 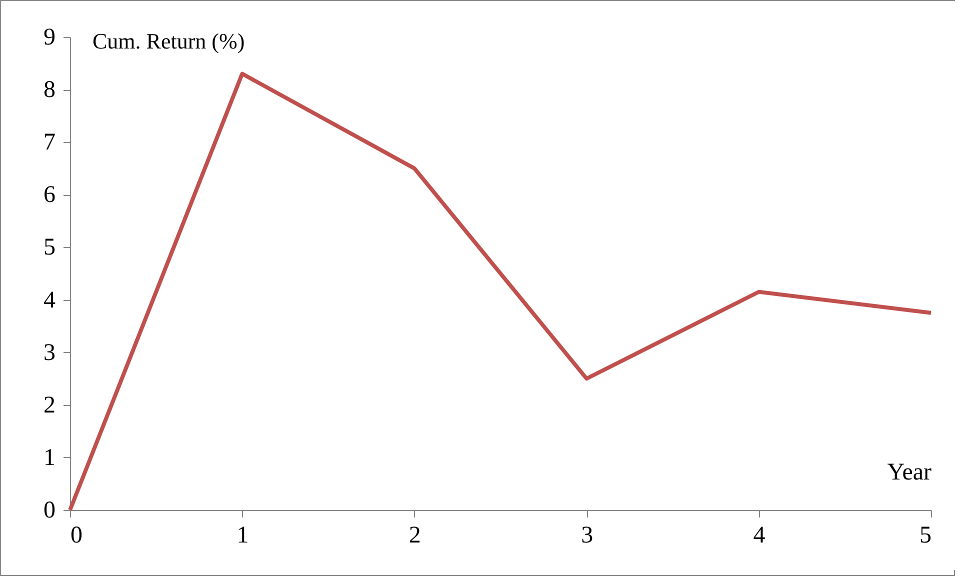 What do you see at coordinates (414, 535) in the screenshot?
I see `x-tick-label: 2` at bounding box center [414, 535].